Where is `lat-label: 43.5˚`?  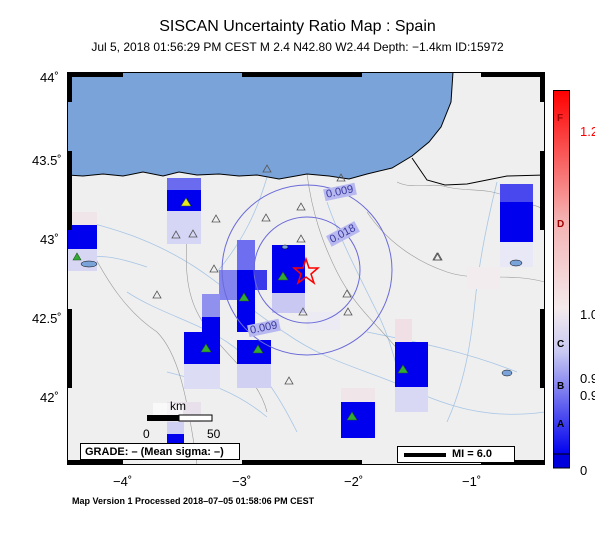 lat-label: 43.5˚ is located at coordinates (47, 160).